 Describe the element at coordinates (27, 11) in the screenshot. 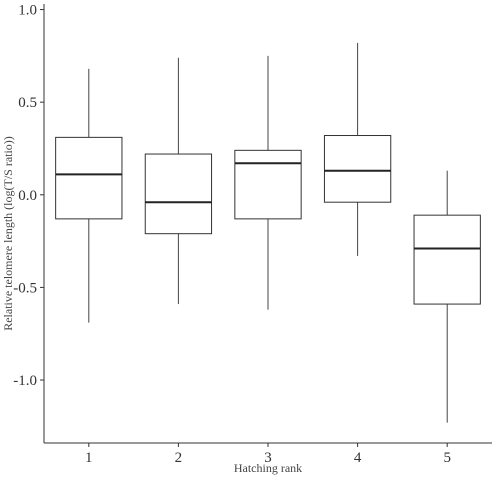

I see `y-tick-label: 1.0` at that location.